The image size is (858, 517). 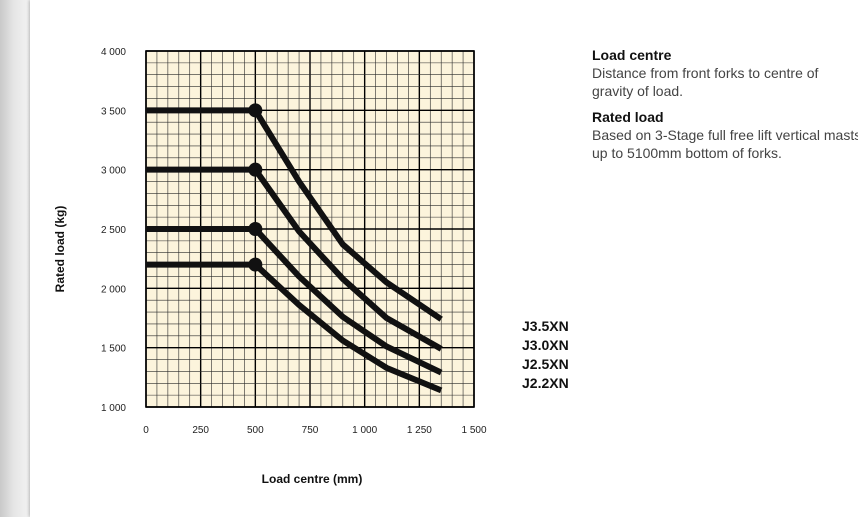 What do you see at coordinates (113, 111) in the screenshot?
I see `y-tick-label: 3 500` at bounding box center [113, 111].